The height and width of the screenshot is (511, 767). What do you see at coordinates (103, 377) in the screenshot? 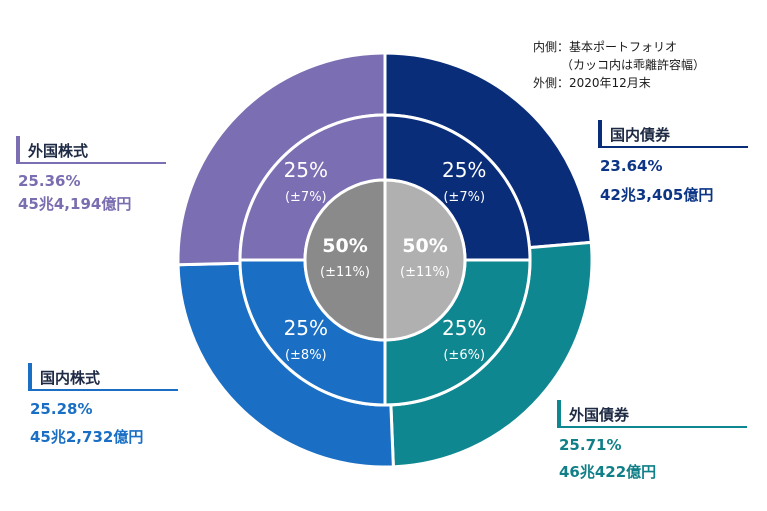
I see `category-domestic-stocks: 国内株式` at bounding box center [103, 377].